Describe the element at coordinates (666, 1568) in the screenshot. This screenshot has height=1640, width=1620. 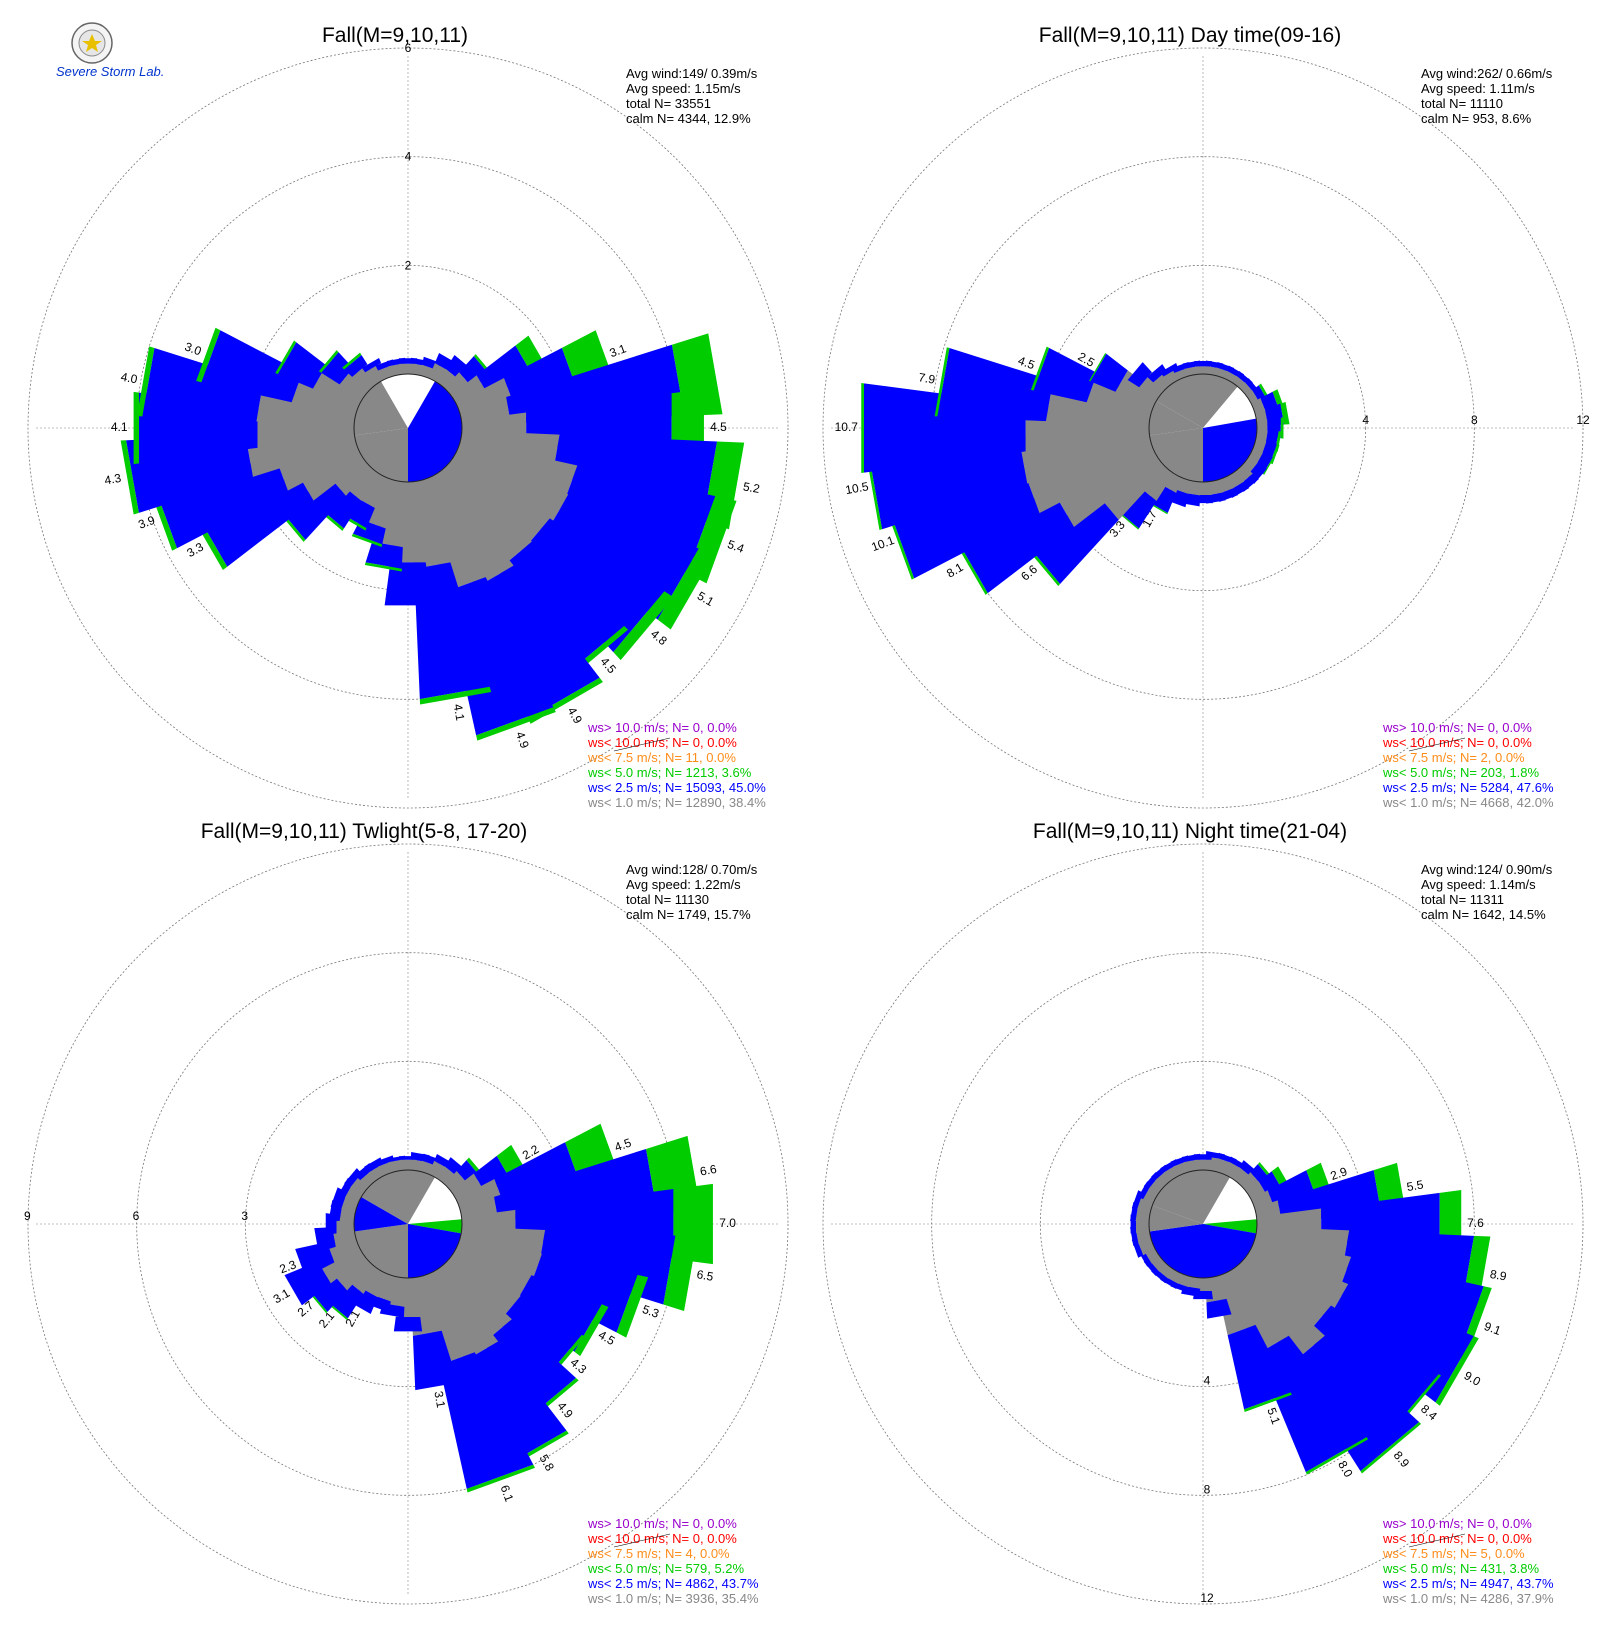
I see `legend-entry: ws< 5.0 m/s; N= 579, 5.2%` at that location.